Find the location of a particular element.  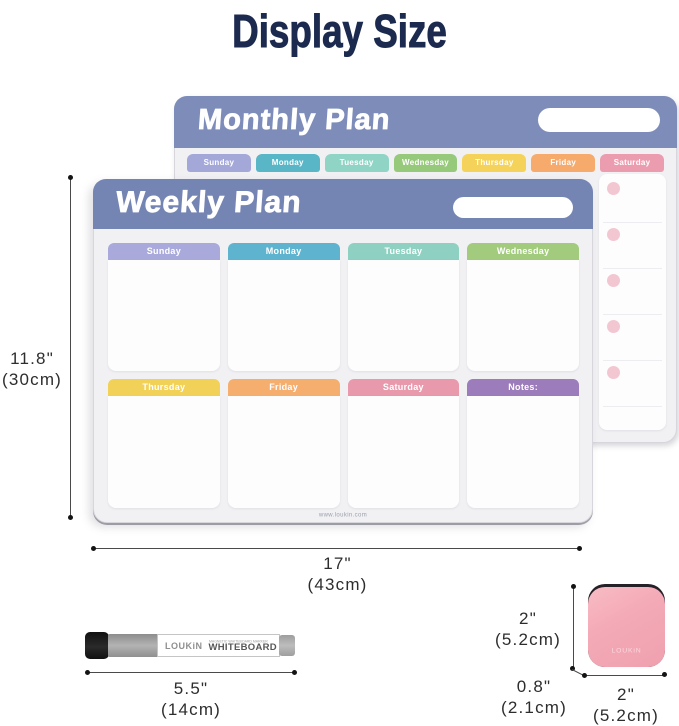

weekly-day-tab: Tuesday is located at coordinates (403, 251).